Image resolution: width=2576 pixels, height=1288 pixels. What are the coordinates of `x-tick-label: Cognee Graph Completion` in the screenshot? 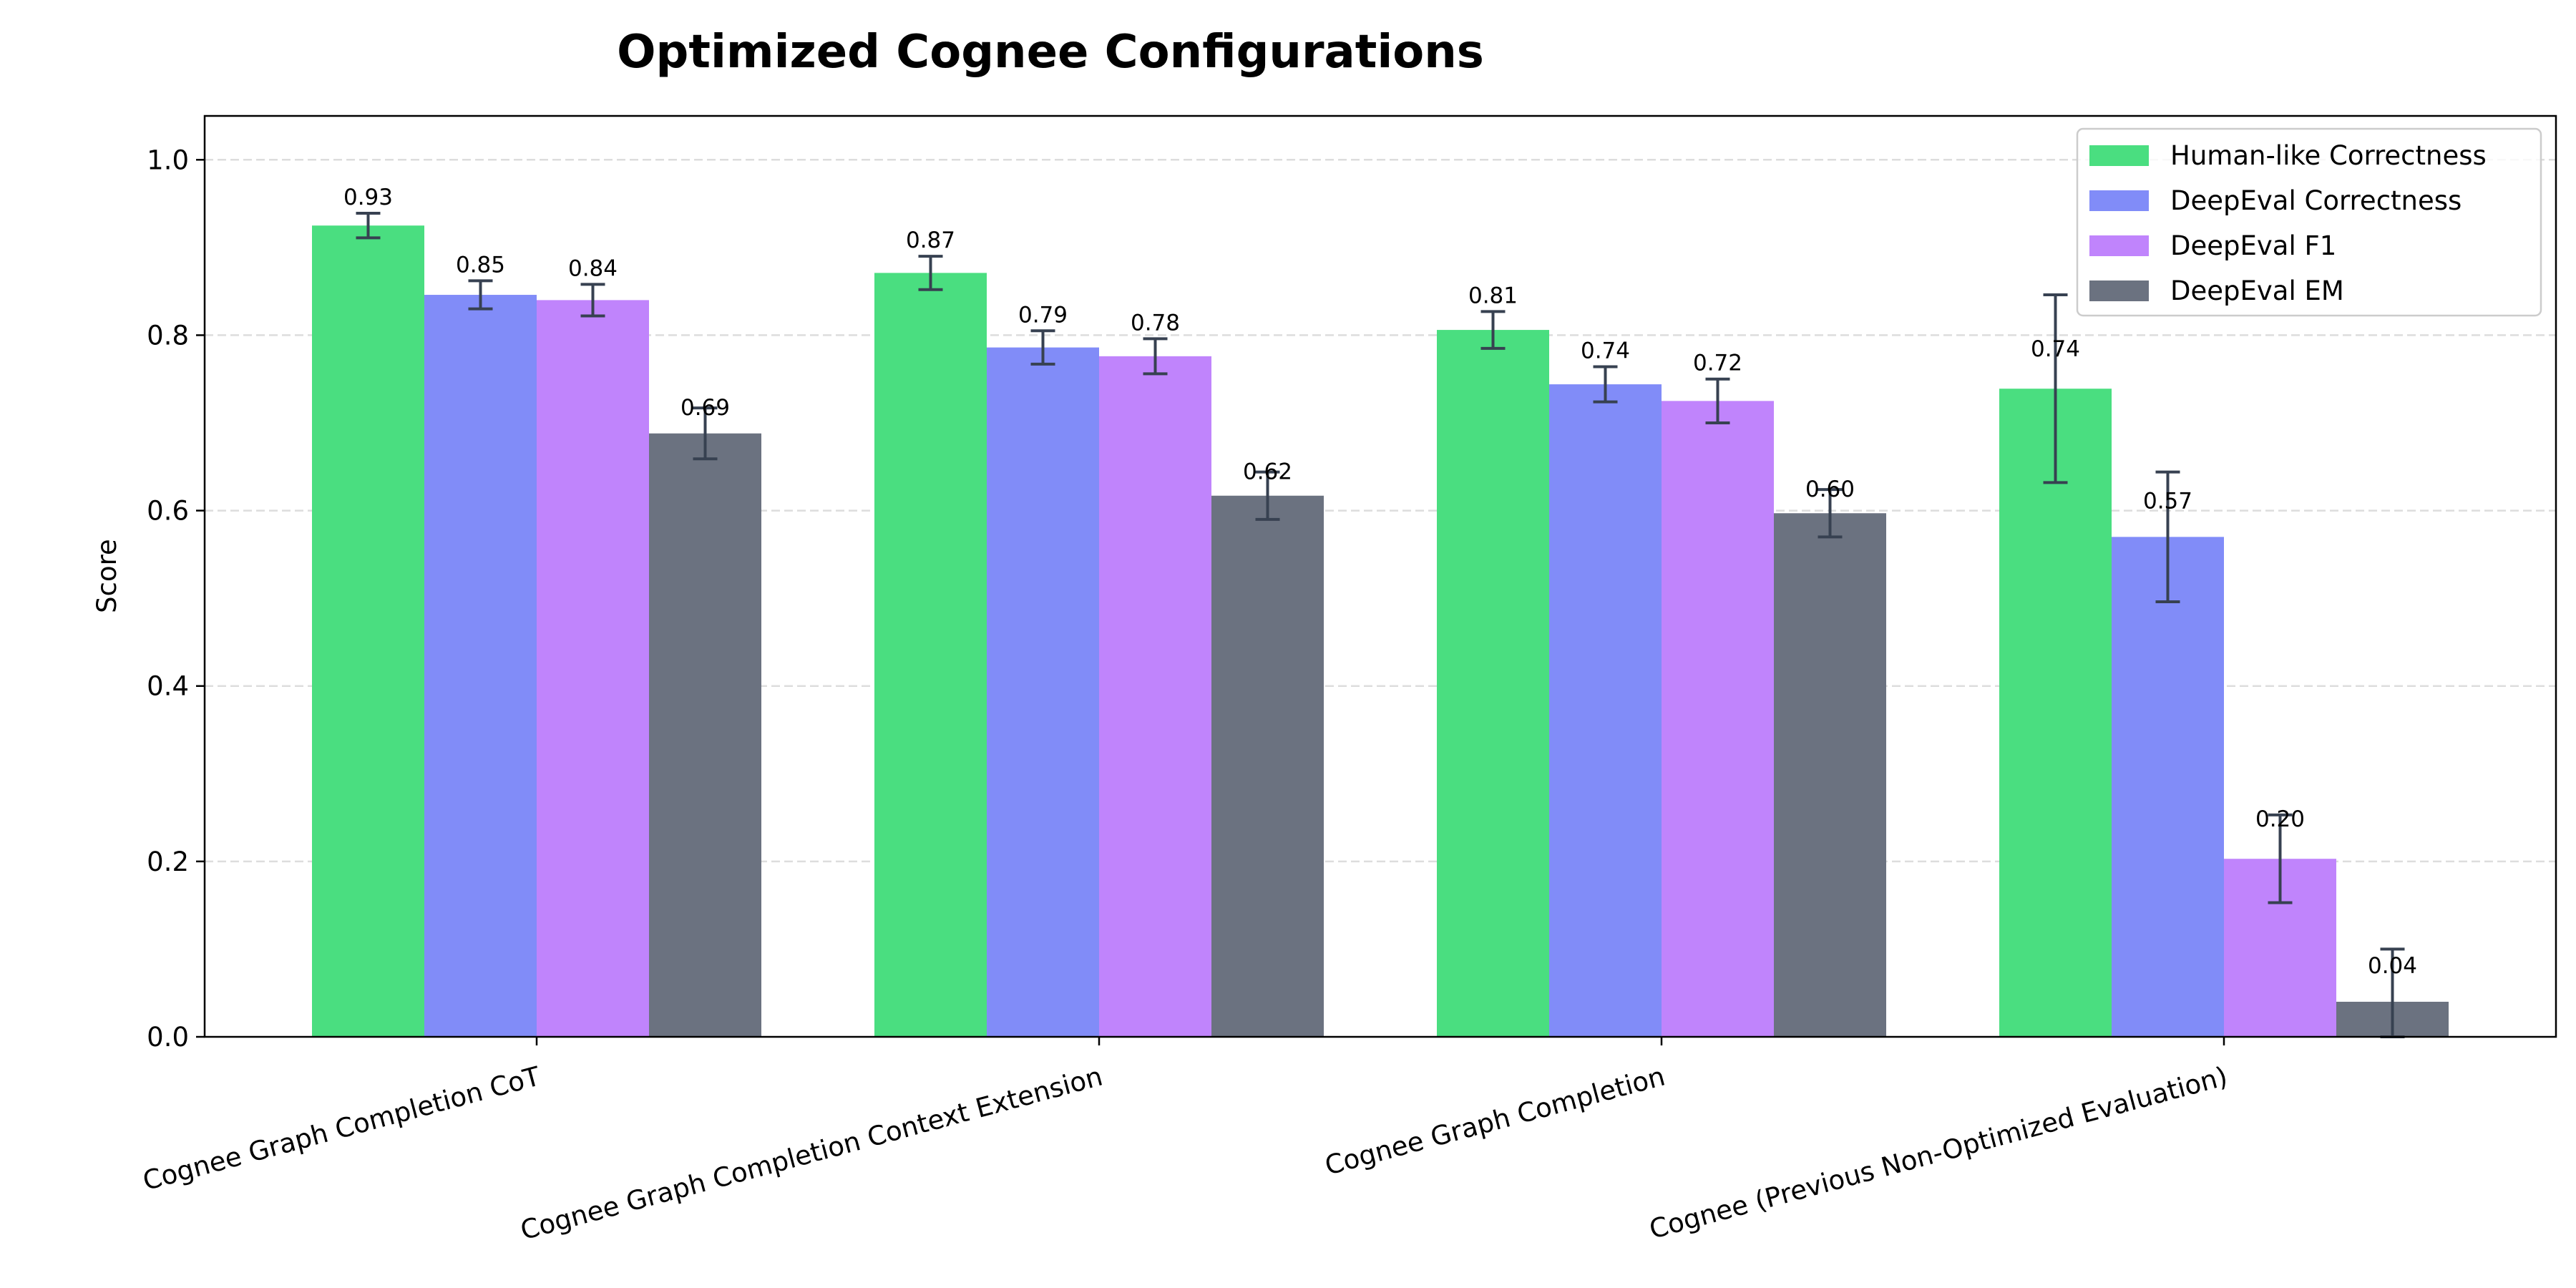 It's located at (1495, 1120).